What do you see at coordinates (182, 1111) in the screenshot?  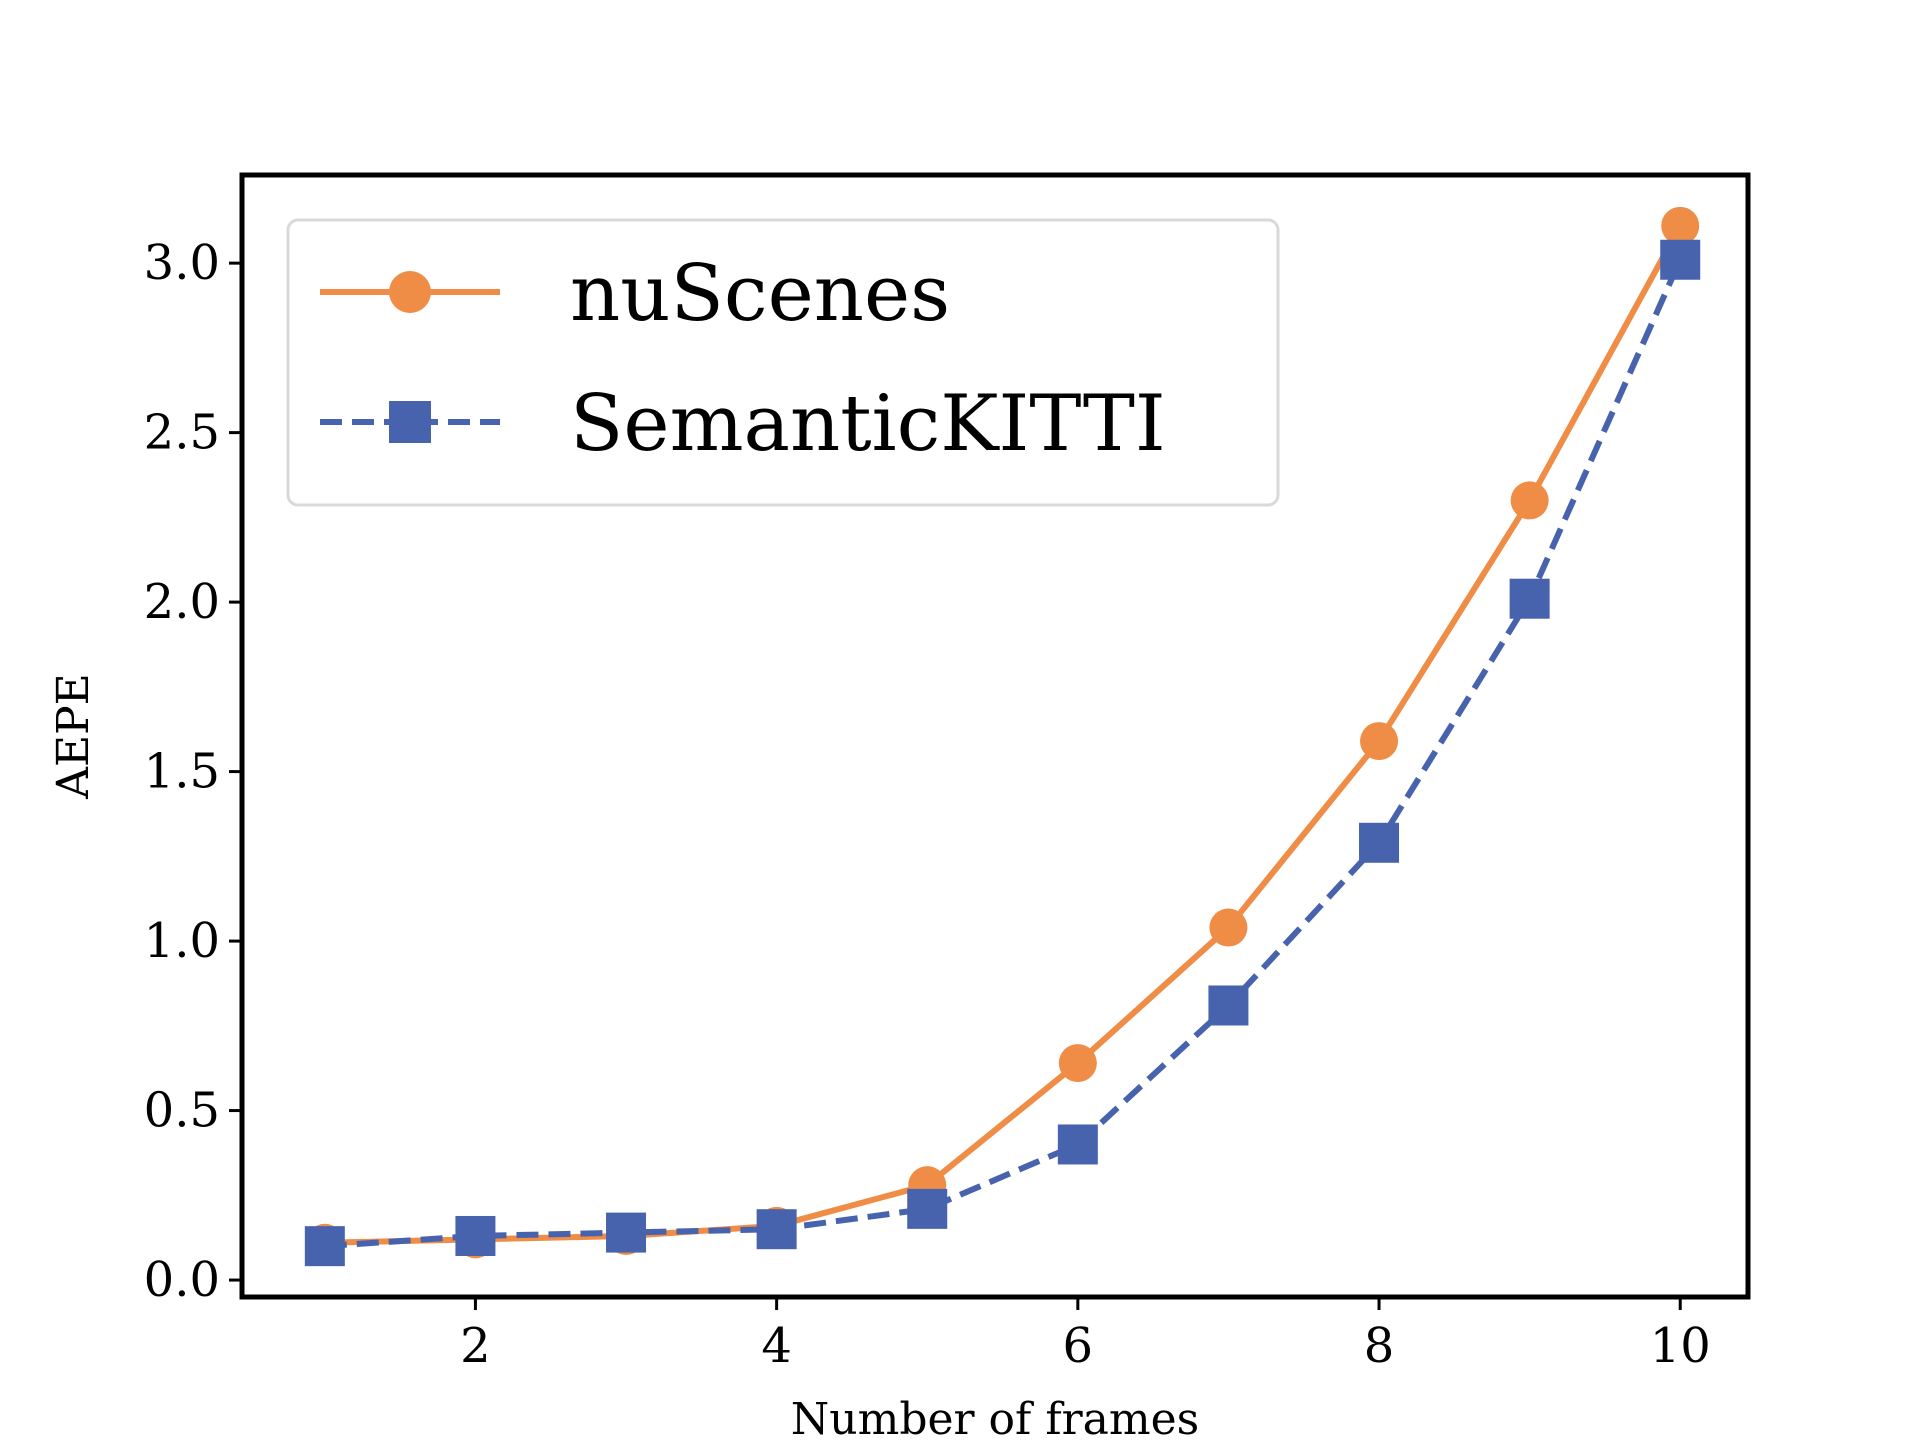 I see `y-tick-label: 0.5` at bounding box center [182, 1111].